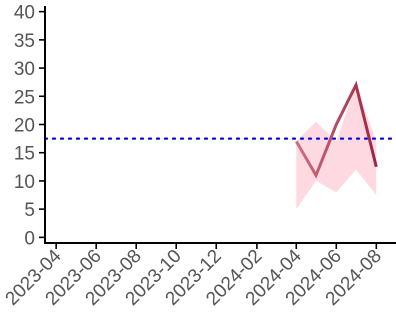 The height and width of the screenshot is (322, 396). I want to click on confidence-band-layer, so click(336, 147).